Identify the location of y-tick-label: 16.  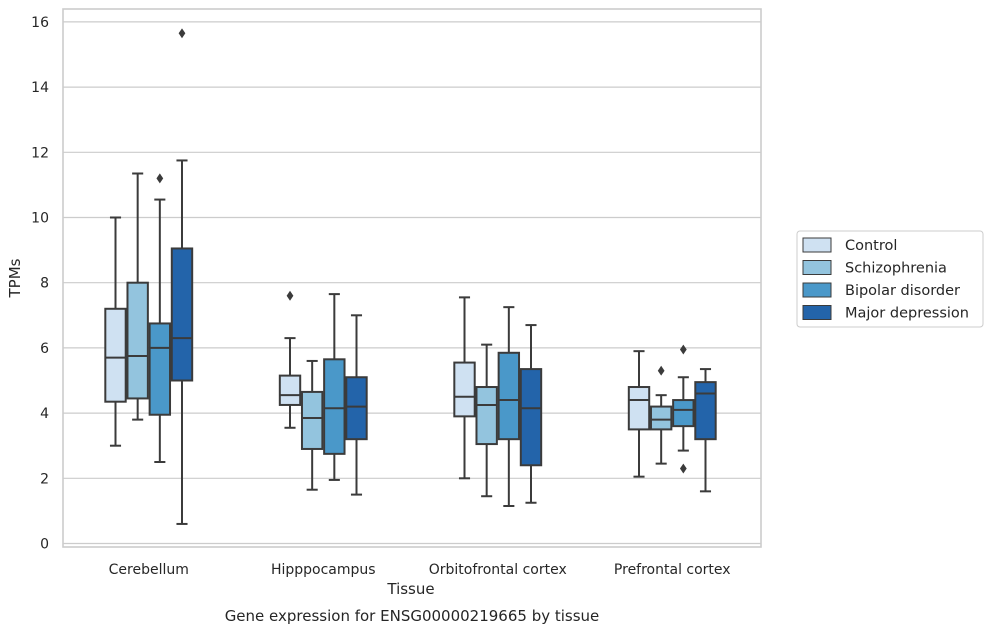
(40, 23).